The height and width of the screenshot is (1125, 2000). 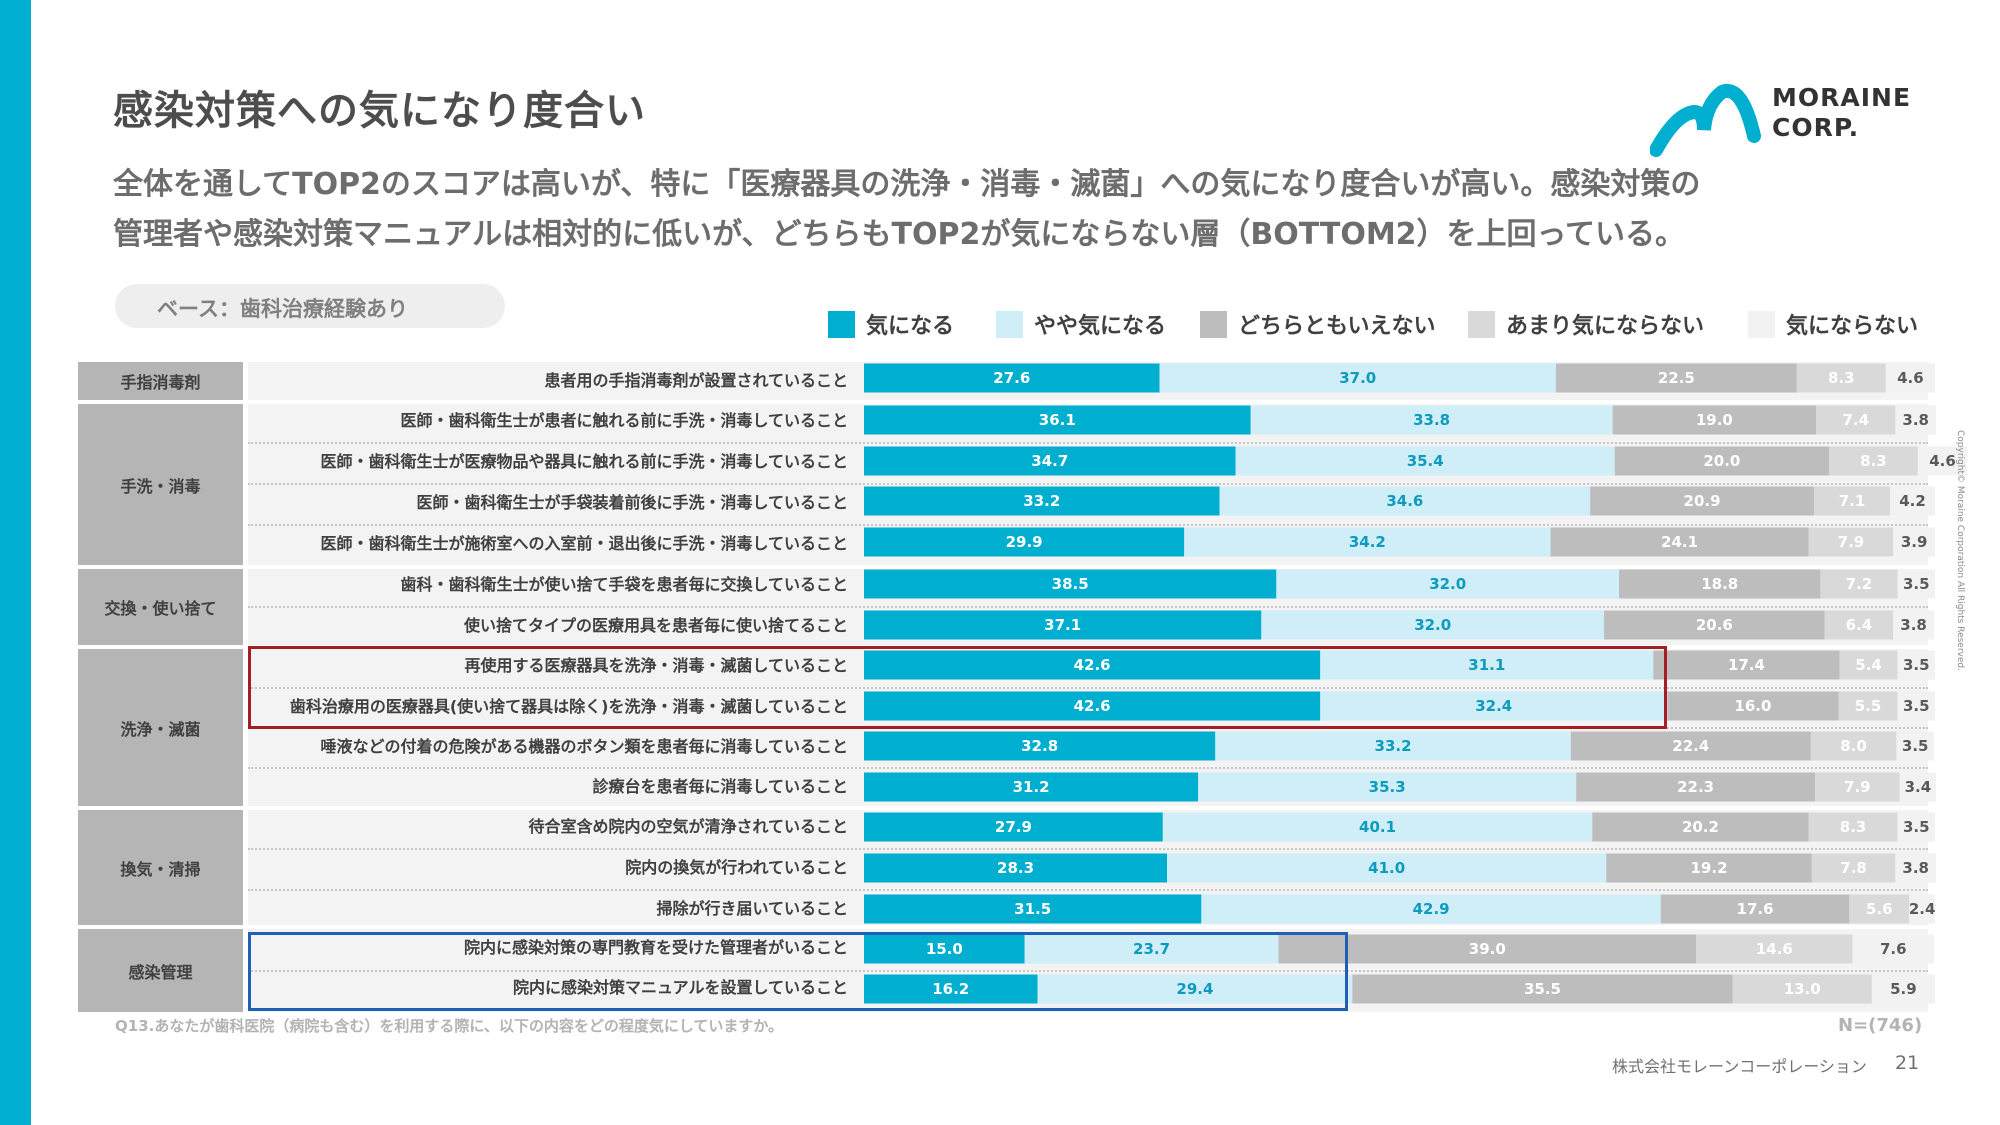 I want to click on bar-value-label: 8.3, so click(x=1873, y=461).